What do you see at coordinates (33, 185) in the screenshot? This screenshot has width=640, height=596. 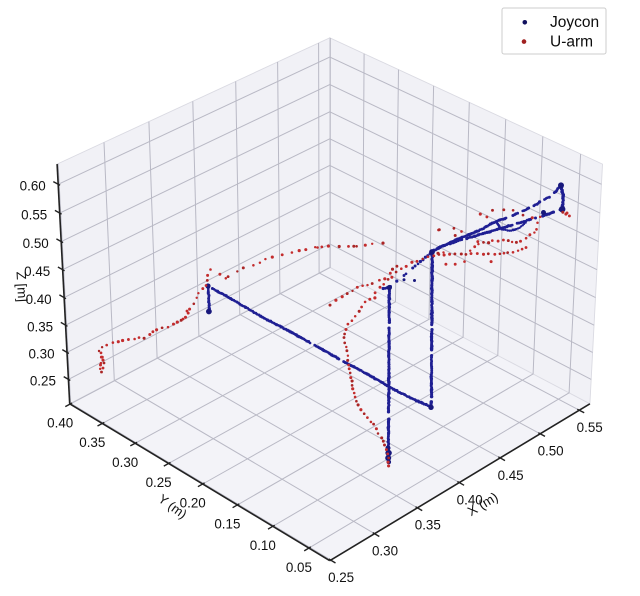 I see `svg-text: 0.60` at bounding box center [33, 185].